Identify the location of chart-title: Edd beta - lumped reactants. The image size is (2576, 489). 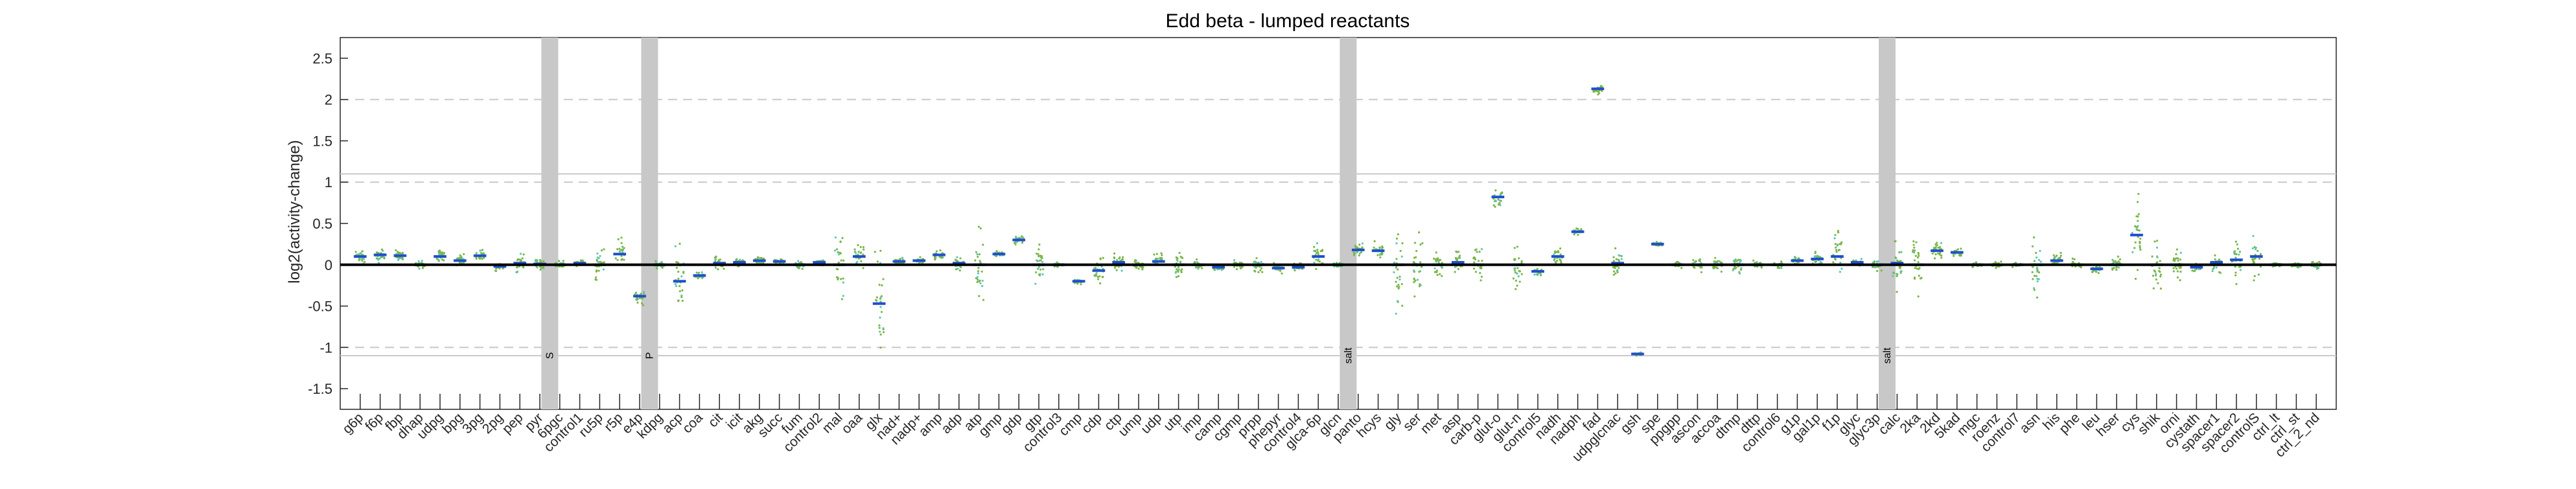
(1288, 21).